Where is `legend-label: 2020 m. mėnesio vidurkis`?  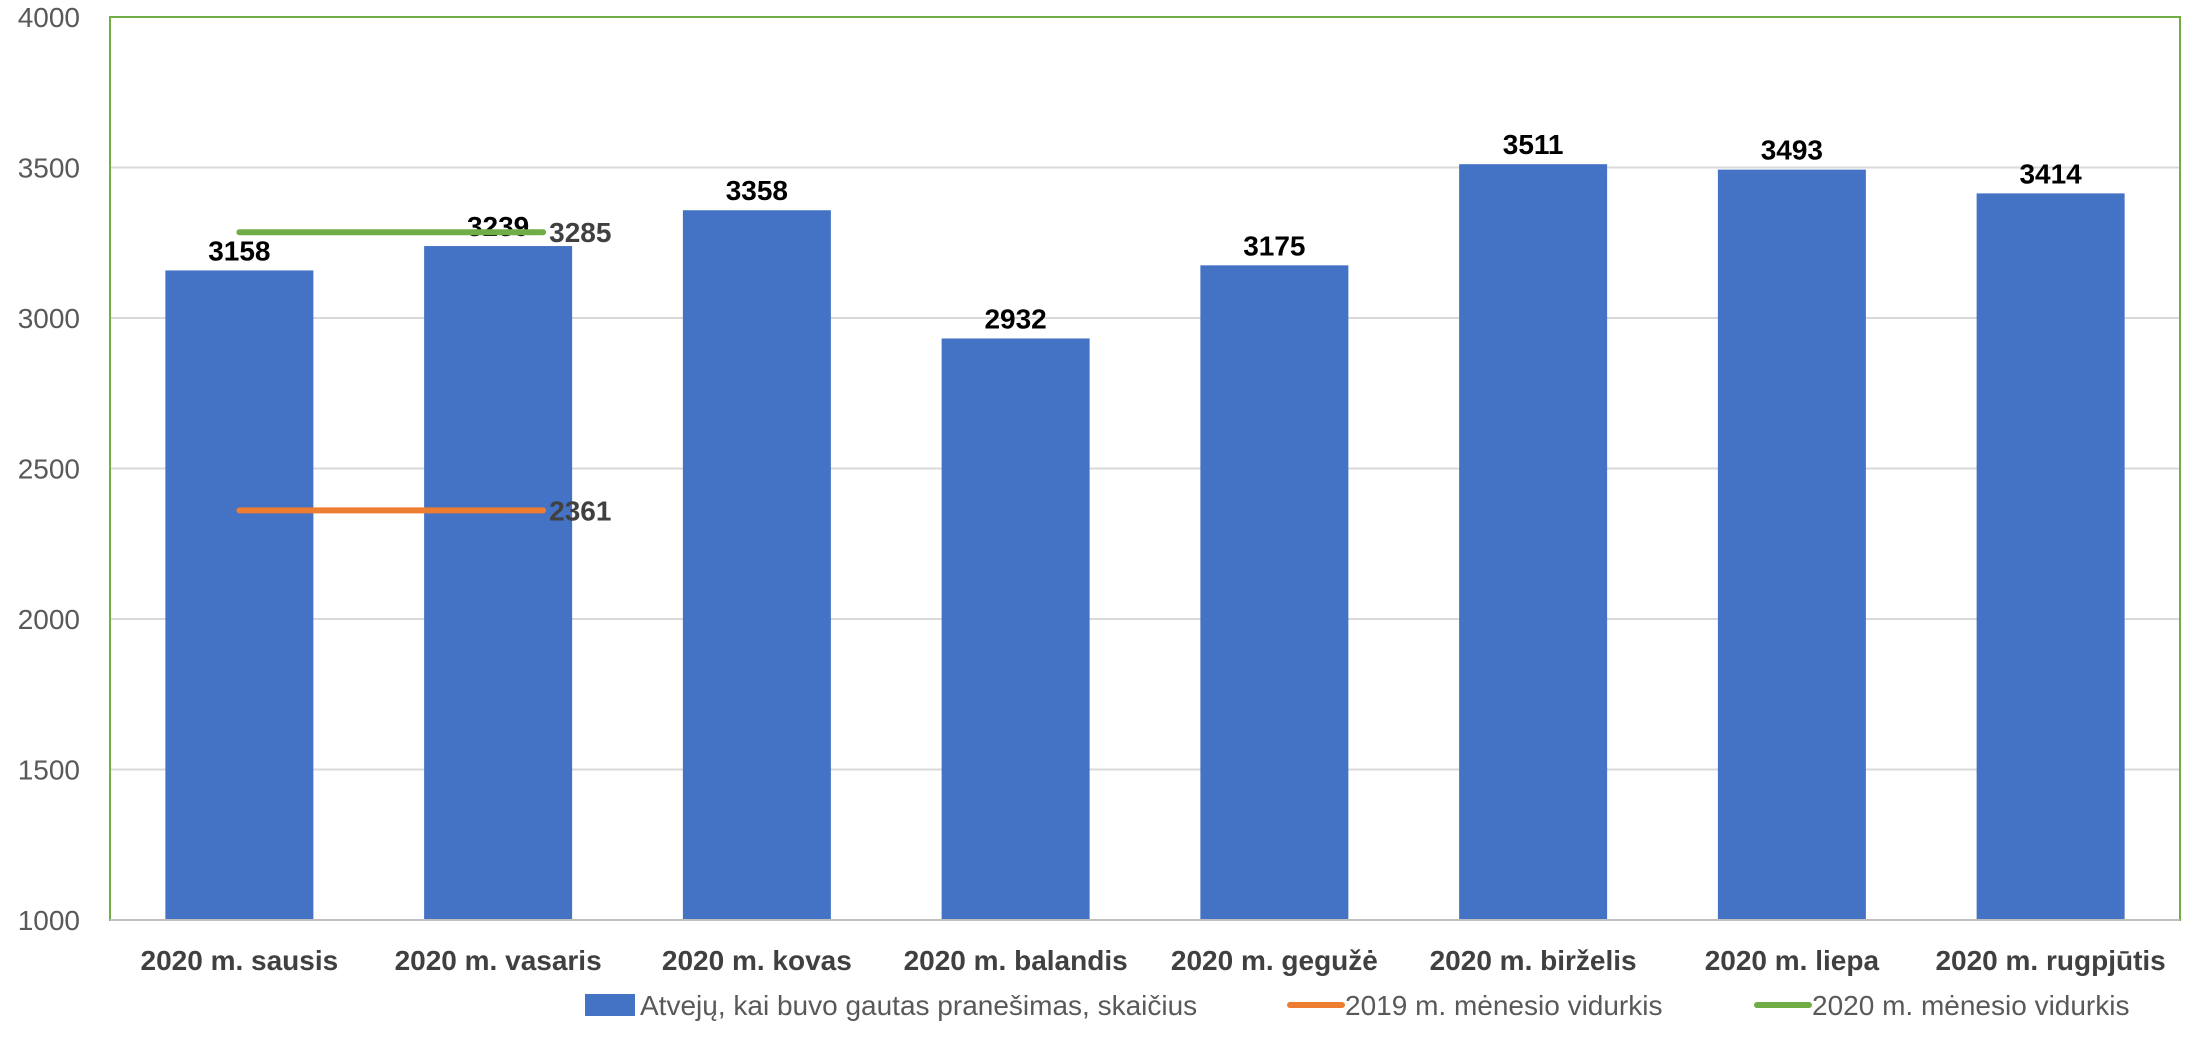
legend-label: 2020 m. mėnesio vidurkis is located at coordinates (1970, 1005).